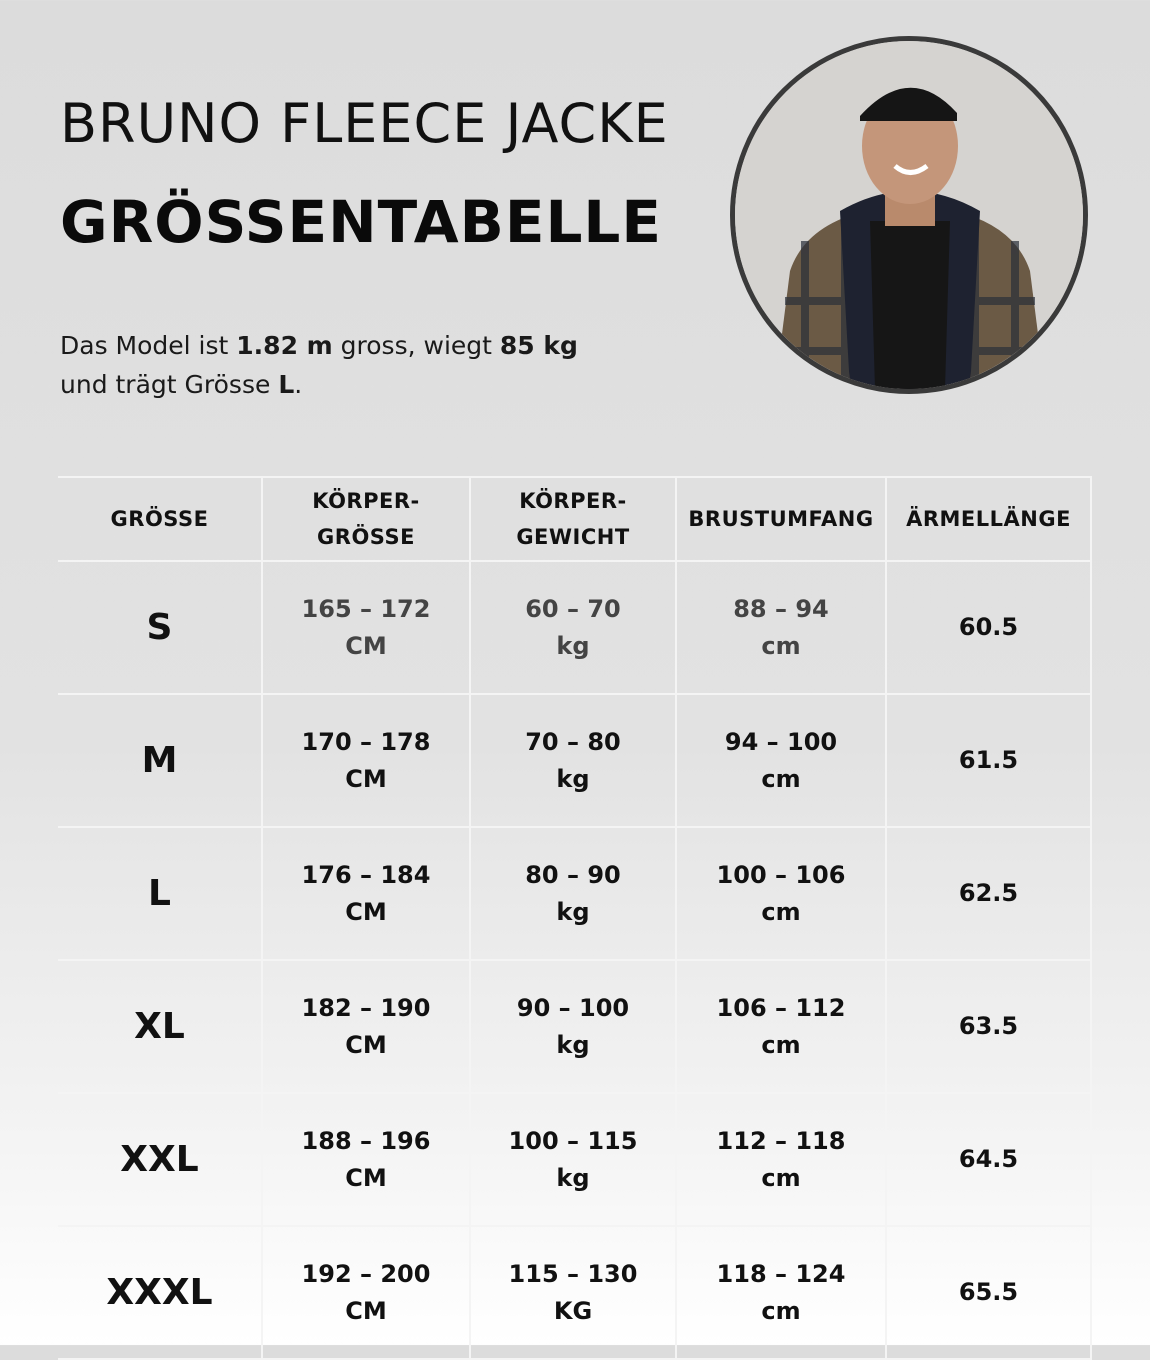  What do you see at coordinates (366, 537) in the screenshot?
I see `header-line: GRÖSSE` at bounding box center [366, 537].